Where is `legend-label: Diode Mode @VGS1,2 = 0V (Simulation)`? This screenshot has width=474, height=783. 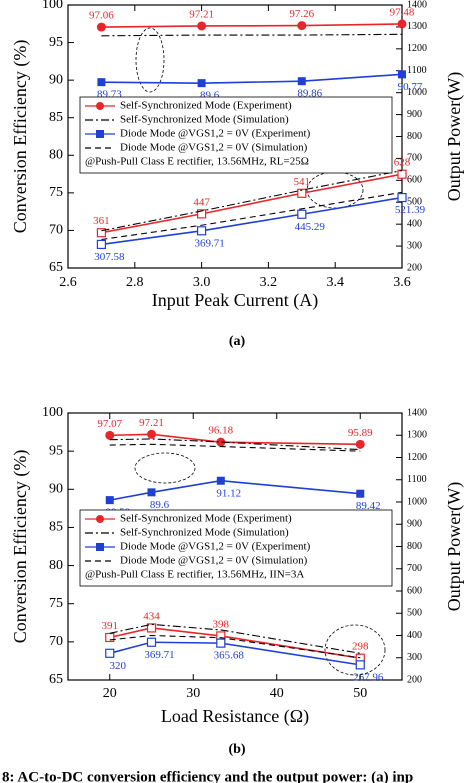 legend-label: Diode Mode @VGS1,2 = 0V (Simulation) is located at coordinates (214, 561).